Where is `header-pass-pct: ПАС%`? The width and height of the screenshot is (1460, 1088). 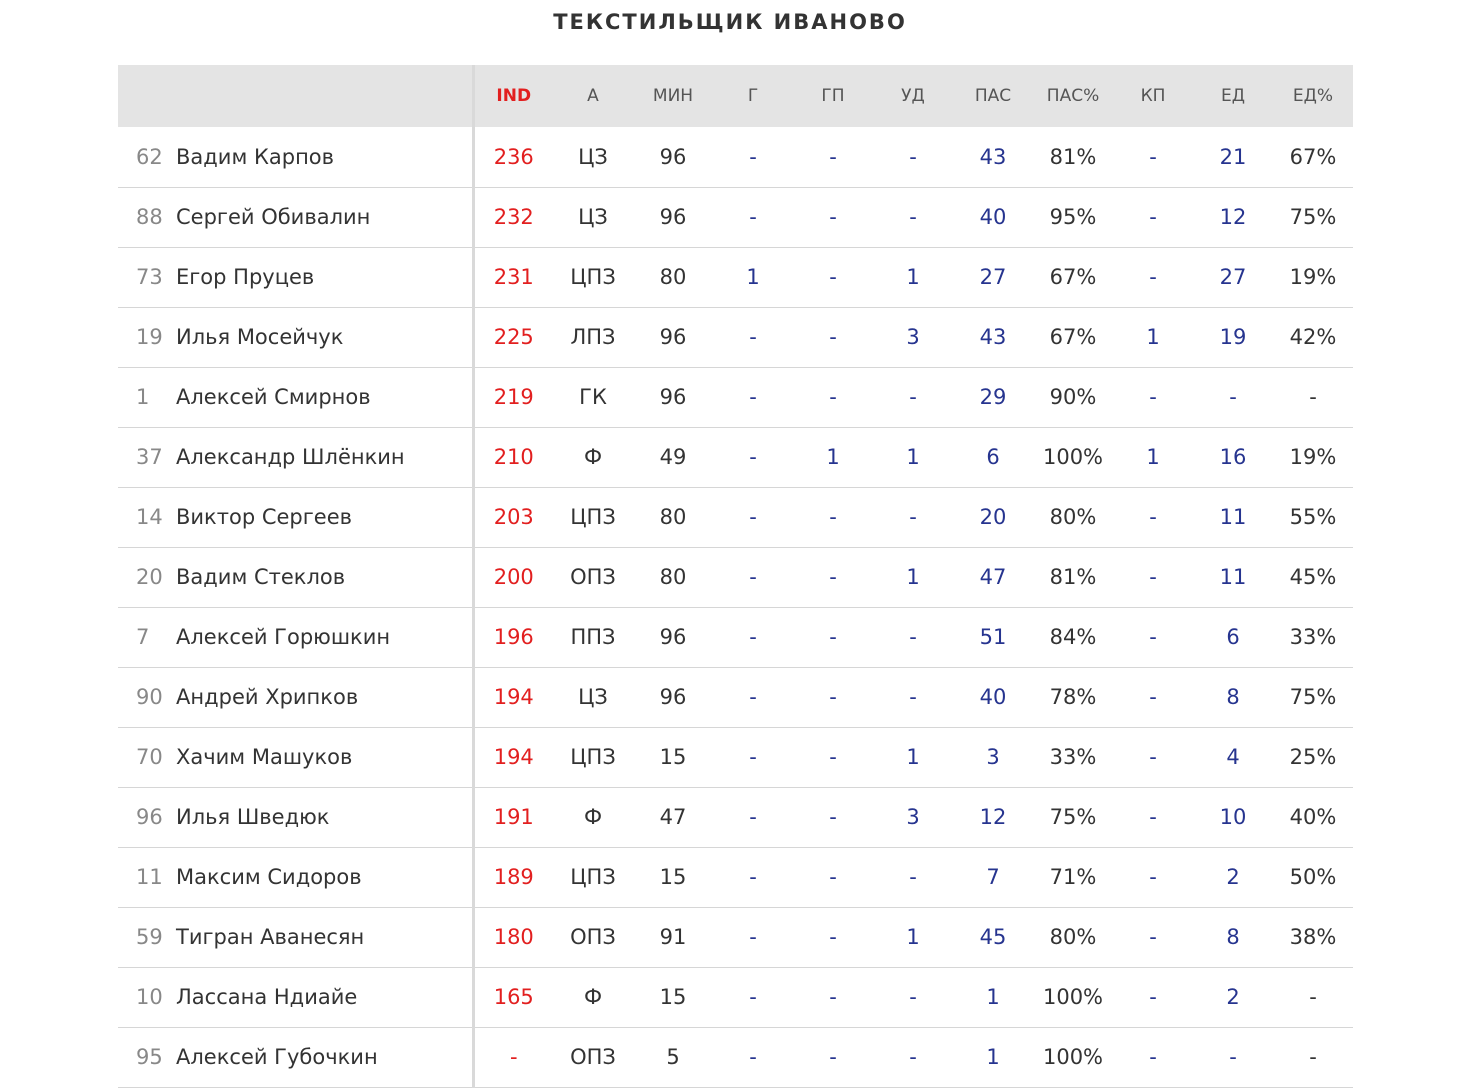
header-pass-pct: ПАС% is located at coordinates (1073, 96).